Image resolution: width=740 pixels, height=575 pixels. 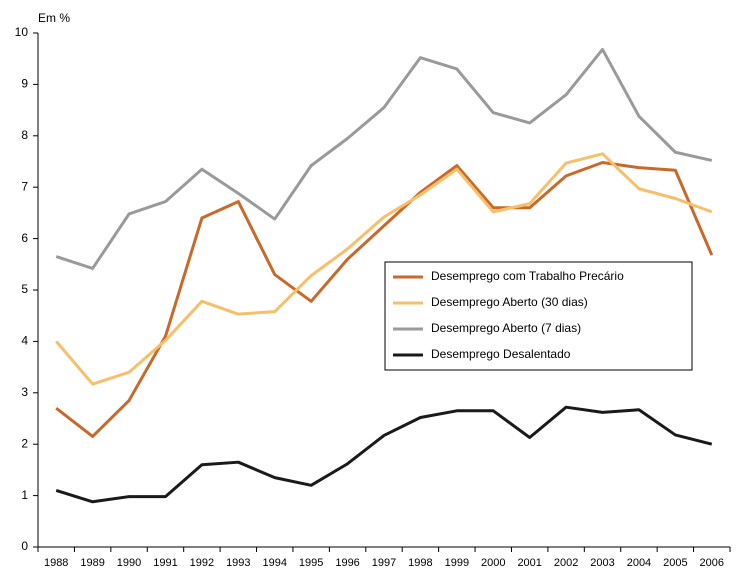 What do you see at coordinates (24, 135) in the screenshot?
I see `y-tick-label: 8` at bounding box center [24, 135].